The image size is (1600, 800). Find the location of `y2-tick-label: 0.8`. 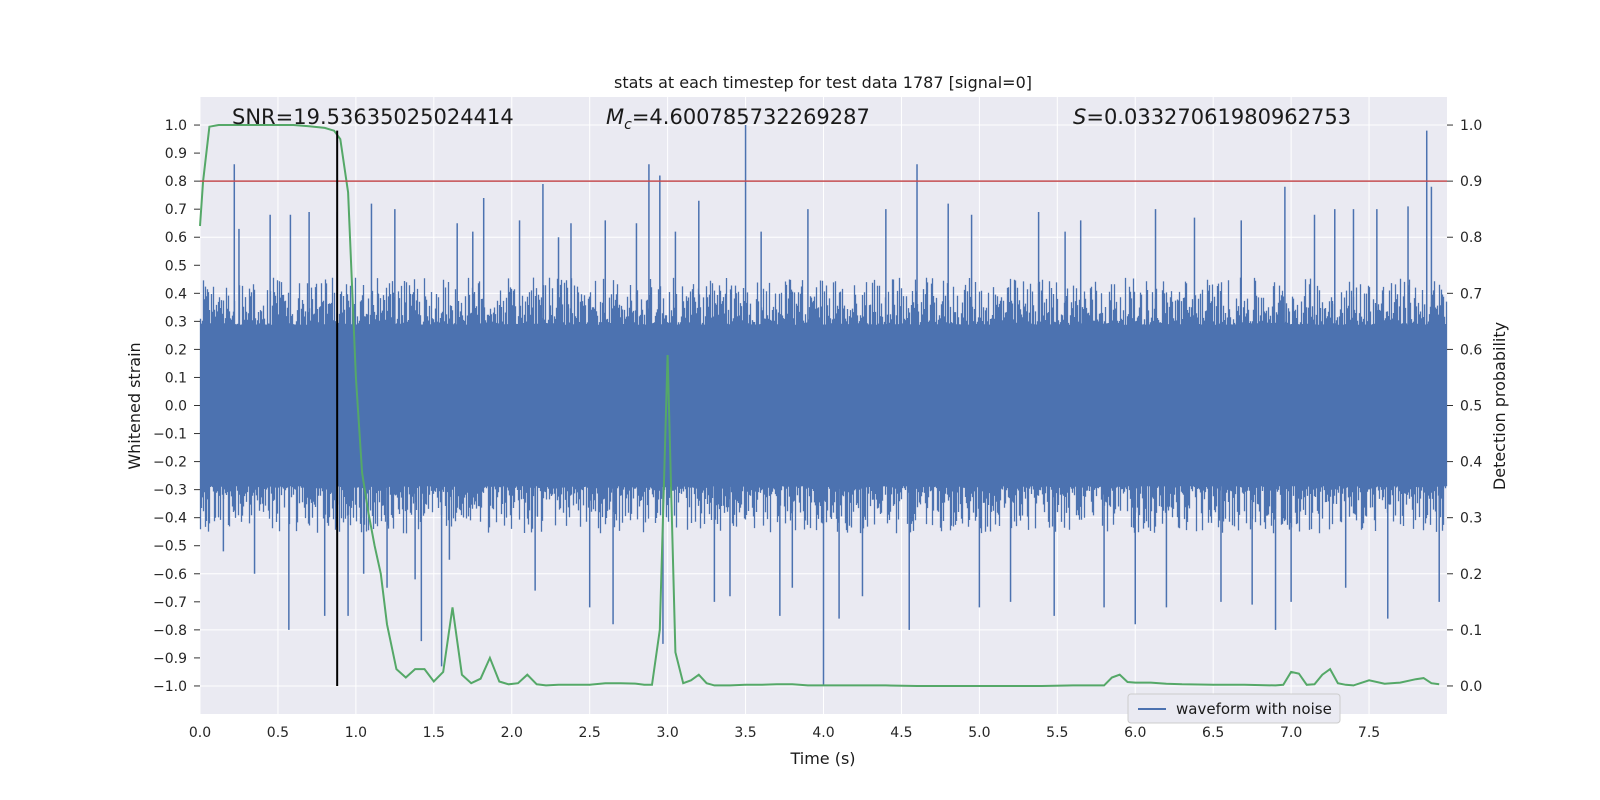

y2-tick-label: 0.8 is located at coordinates (1471, 238).